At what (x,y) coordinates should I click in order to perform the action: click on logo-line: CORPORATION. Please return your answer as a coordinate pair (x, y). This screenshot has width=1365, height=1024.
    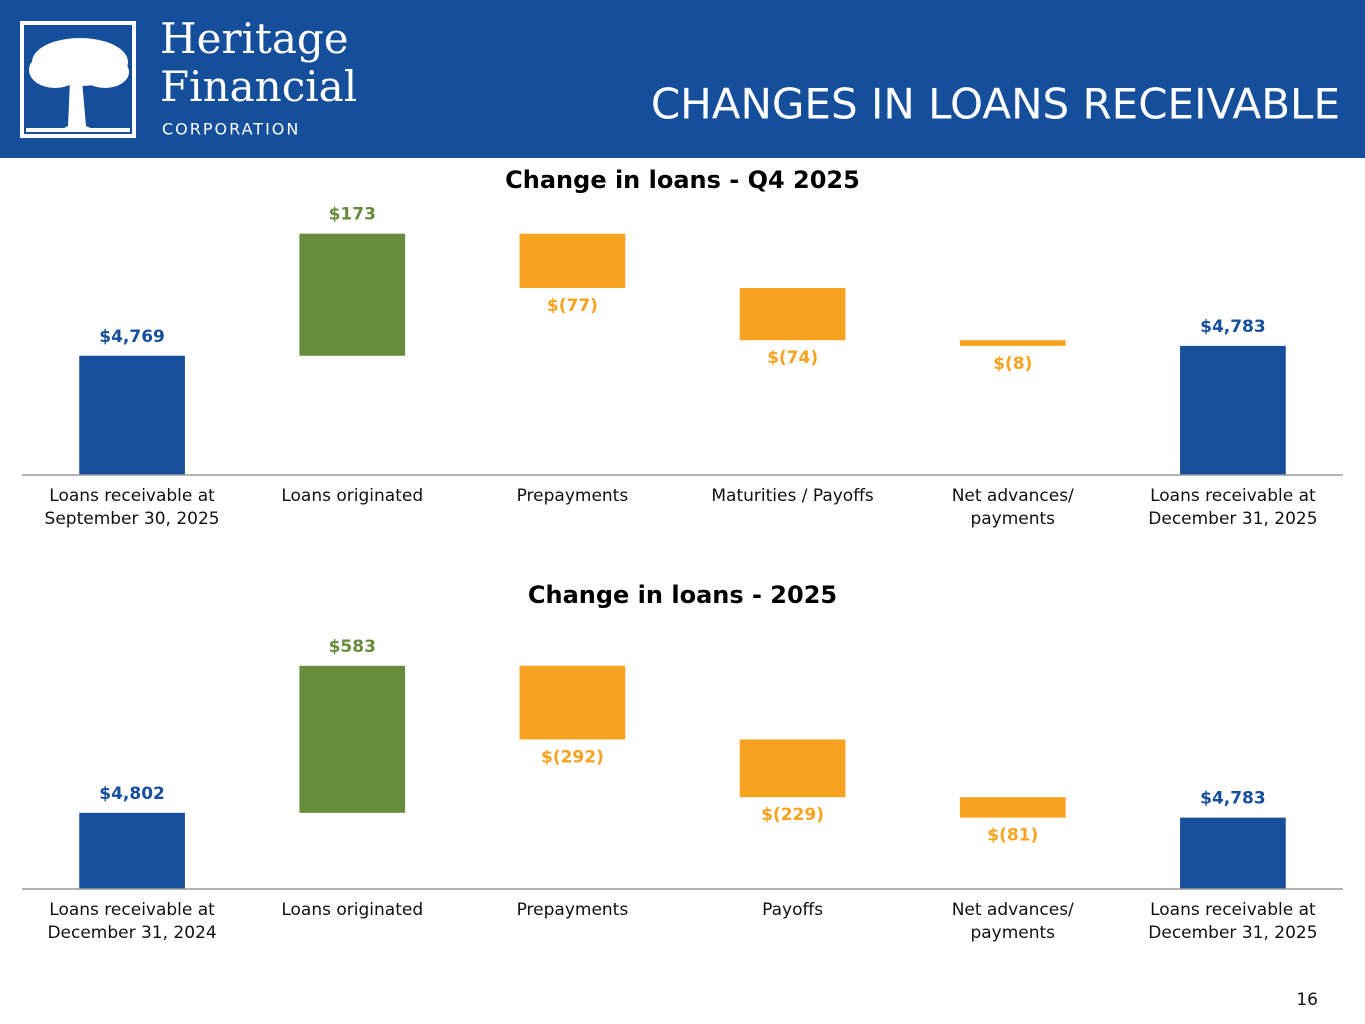
    Looking at the image, I should click on (231, 129).